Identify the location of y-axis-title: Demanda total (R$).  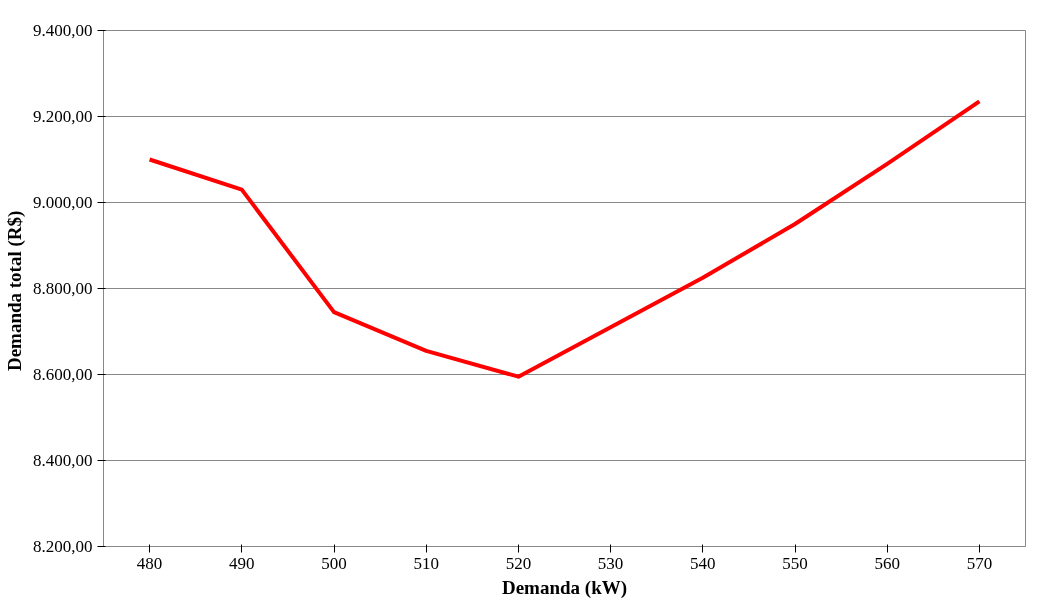
(15, 291).